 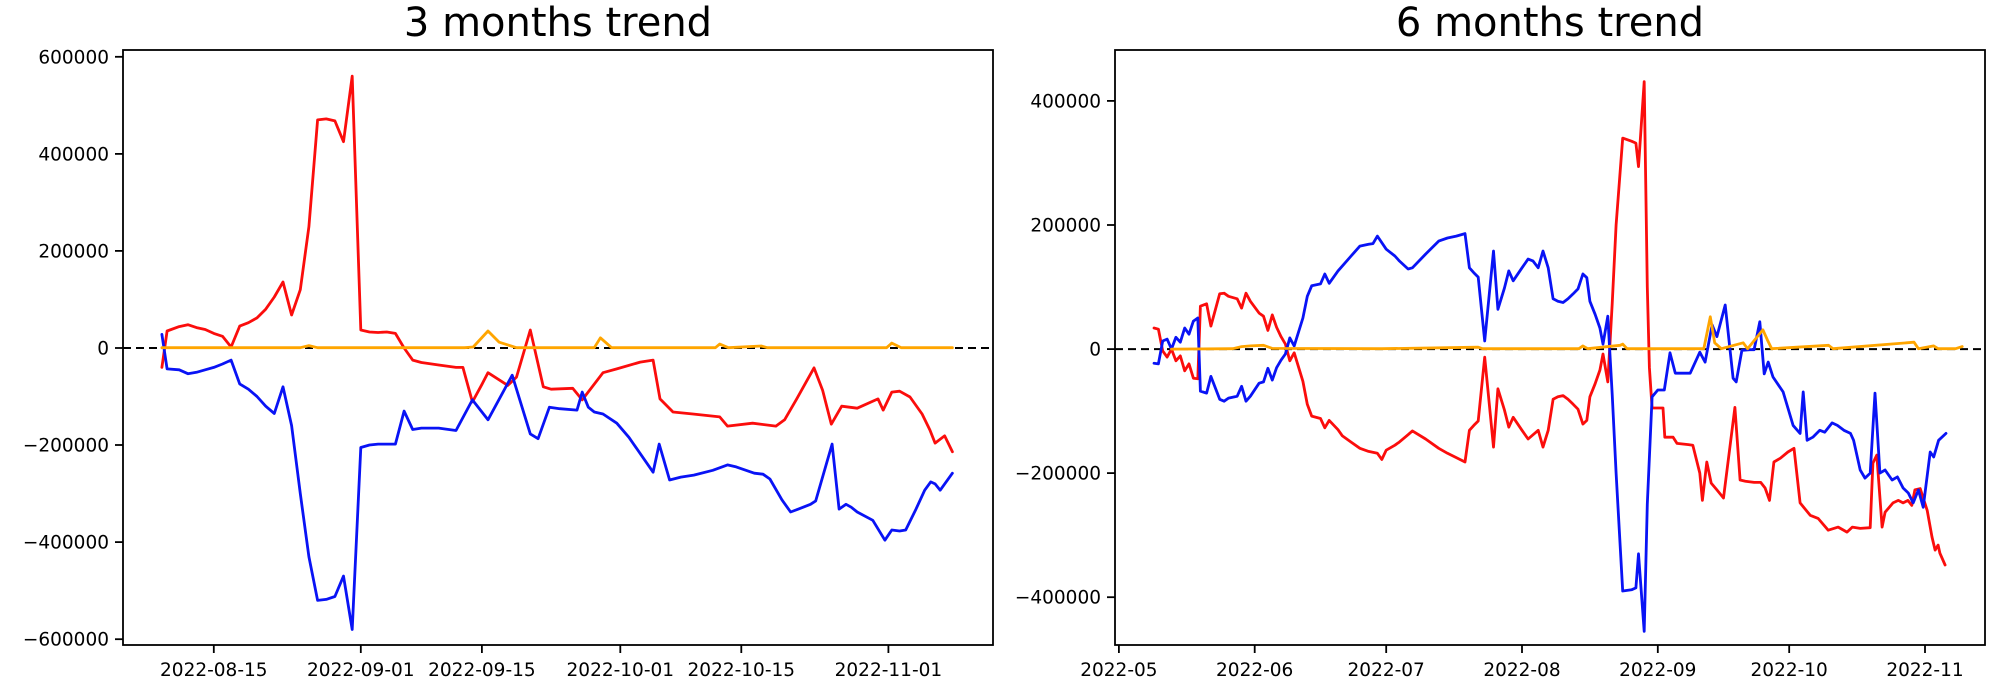 What do you see at coordinates (558, 23) in the screenshot?
I see `chart-title-3-months: 3 months trend` at bounding box center [558, 23].